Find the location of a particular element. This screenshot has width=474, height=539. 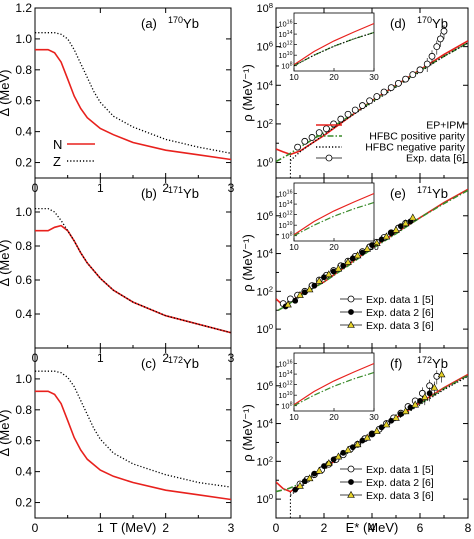

panel-label: (d) is located at coordinates (398, 23).